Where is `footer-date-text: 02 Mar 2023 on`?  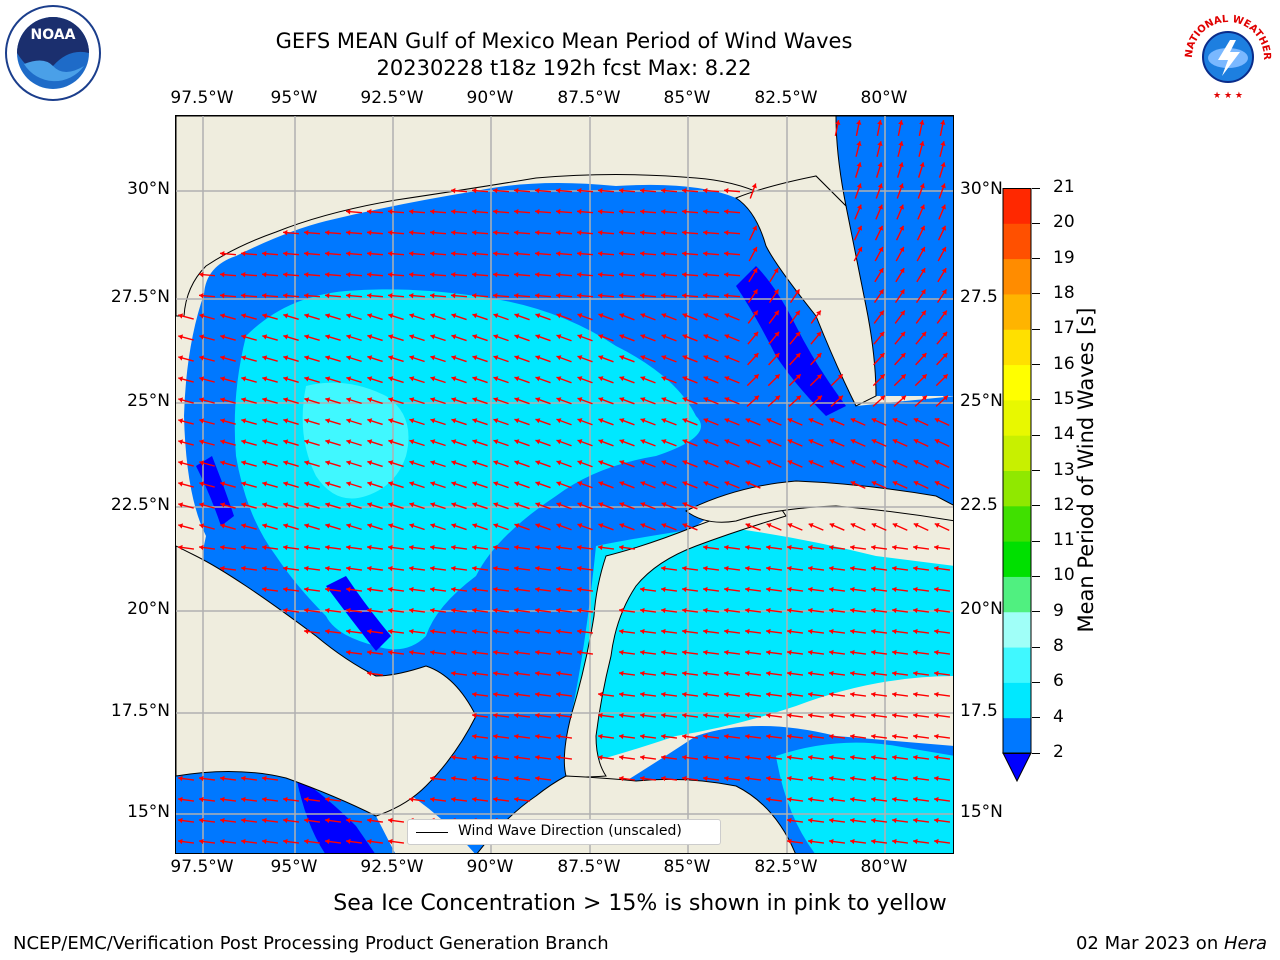
footer-date-text: 02 Mar 2023 on is located at coordinates (1149, 943).